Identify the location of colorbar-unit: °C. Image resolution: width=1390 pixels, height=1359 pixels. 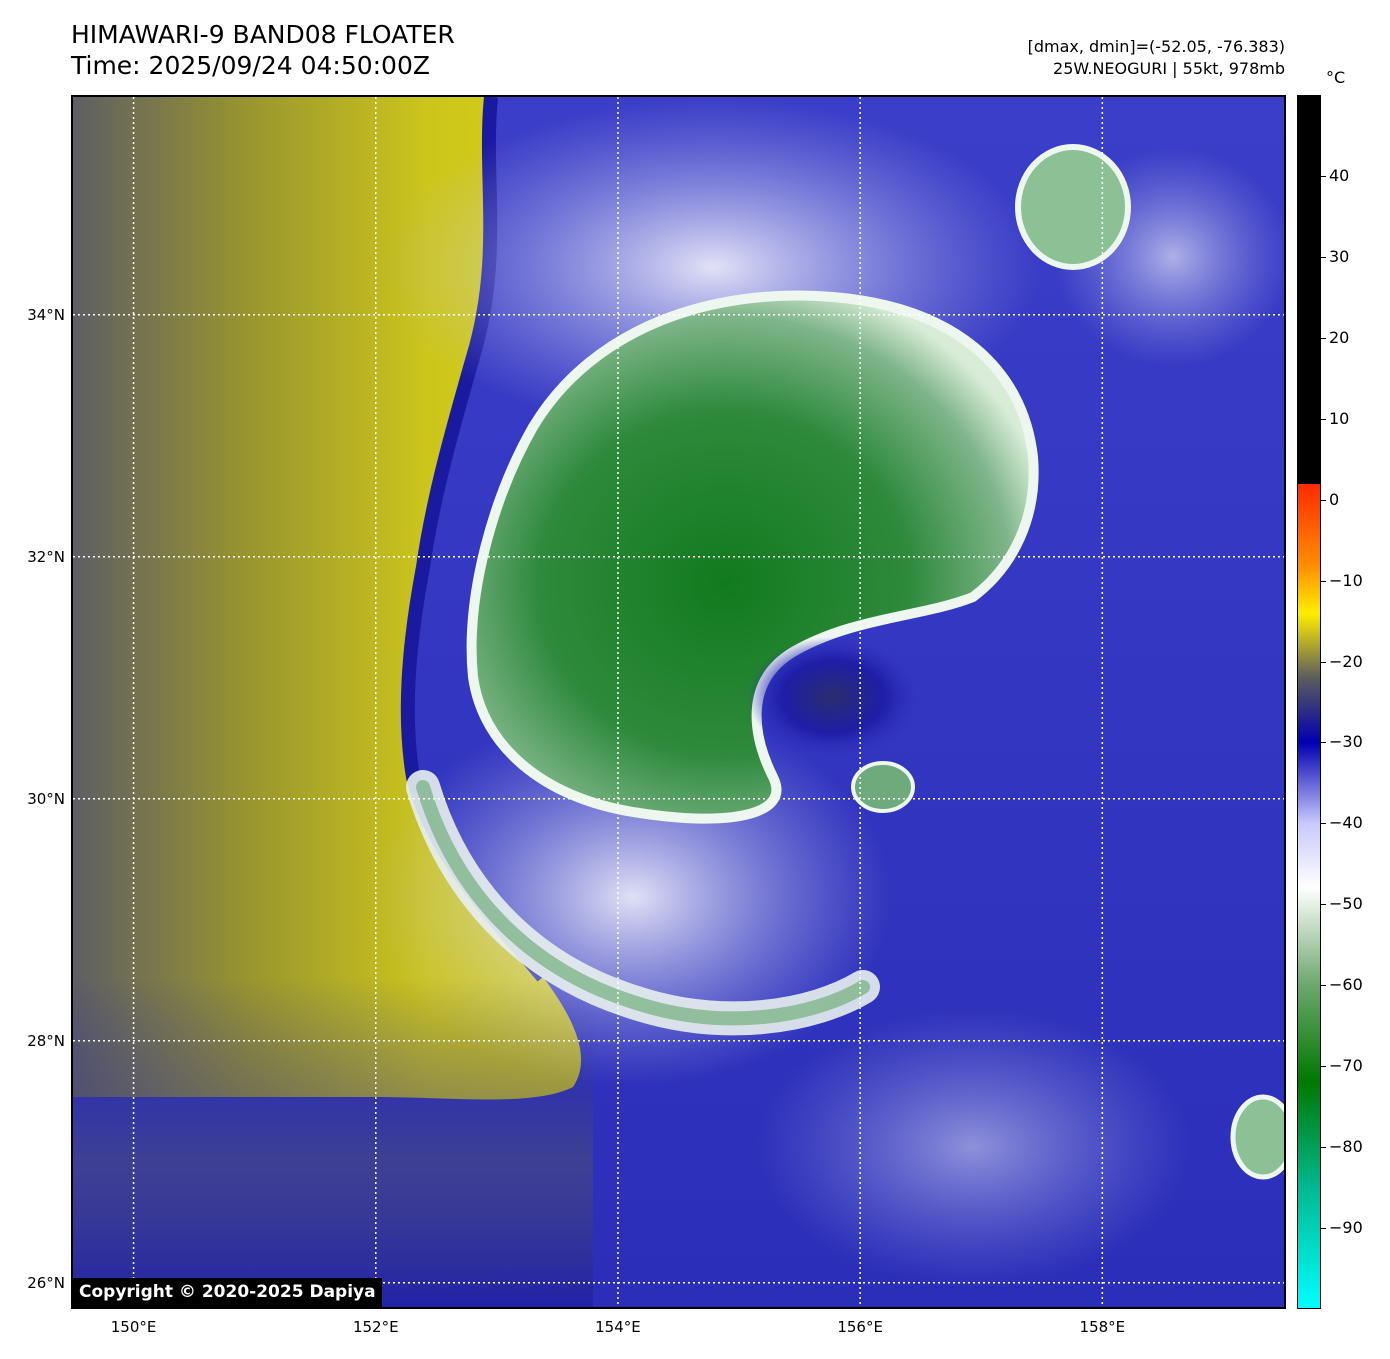
(1336, 77).